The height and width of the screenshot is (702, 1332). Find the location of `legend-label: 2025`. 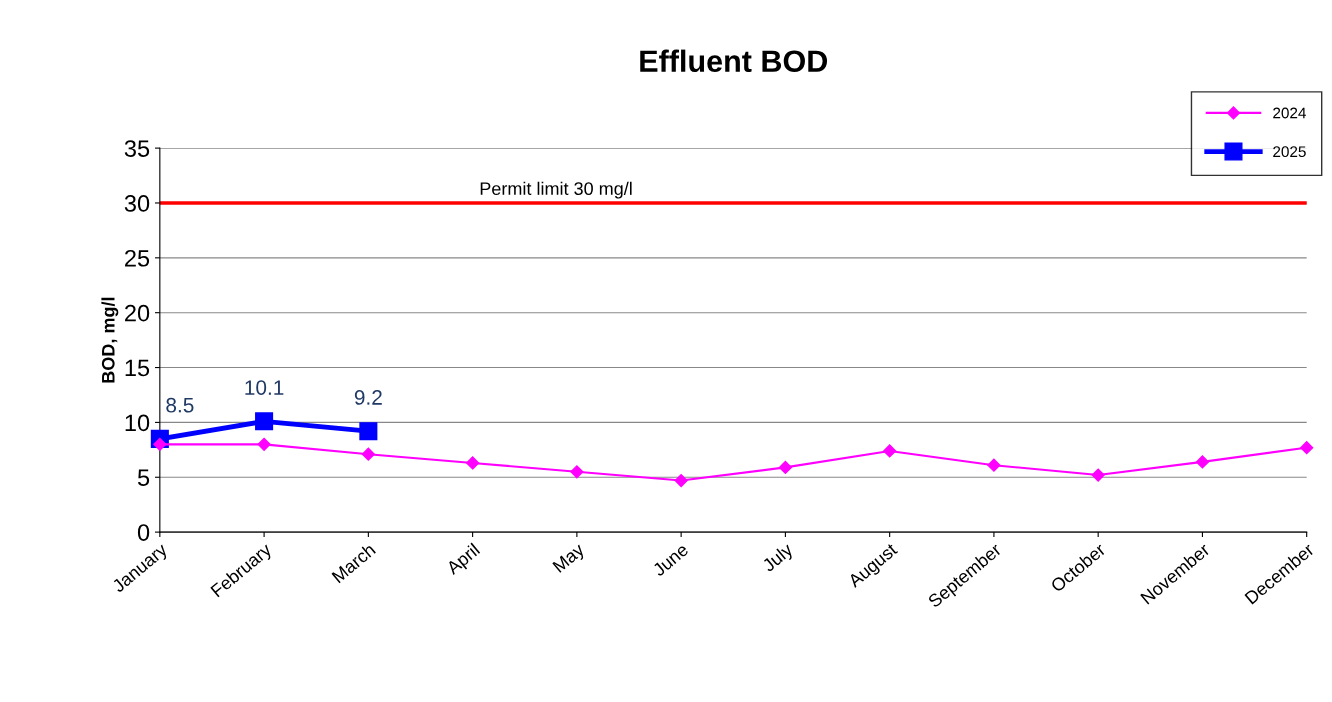

legend-label: 2025 is located at coordinates (1289, 152).